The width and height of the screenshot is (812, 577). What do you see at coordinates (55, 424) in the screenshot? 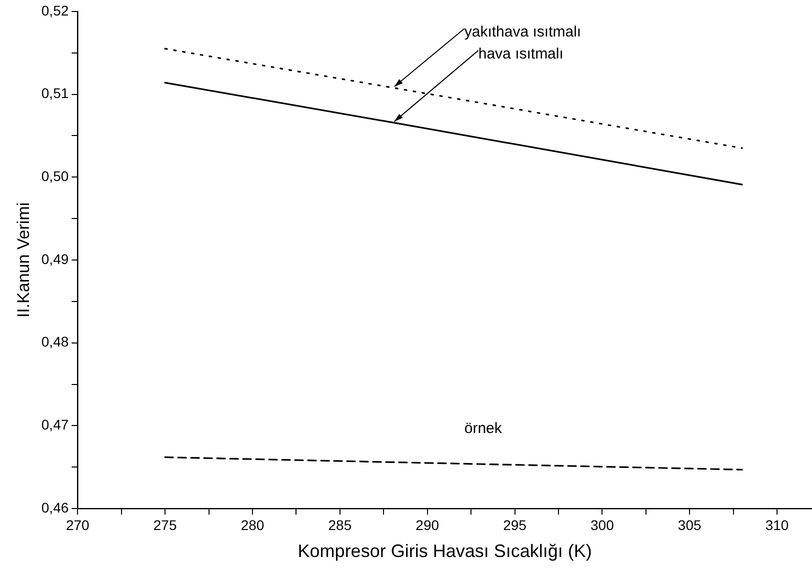
I see `y-tick-label: 0,47` at bounding box center [55, 424].